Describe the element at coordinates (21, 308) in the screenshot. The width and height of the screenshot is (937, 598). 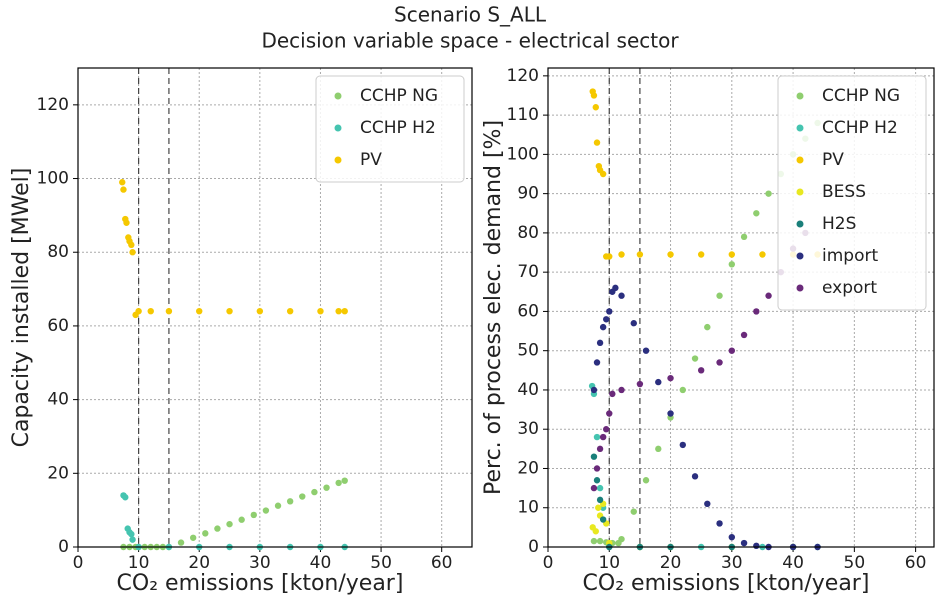
I see `y-axis-label: Capacity installed [MWel]` at that location.